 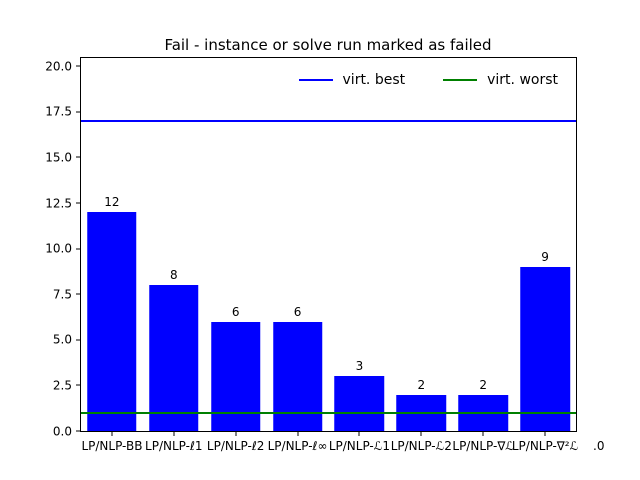 What do you see at coordinates (112, 446) in the screenshot?
I see `x-tick-label: LP/NLP-BB` at bounding box center [112, 446].